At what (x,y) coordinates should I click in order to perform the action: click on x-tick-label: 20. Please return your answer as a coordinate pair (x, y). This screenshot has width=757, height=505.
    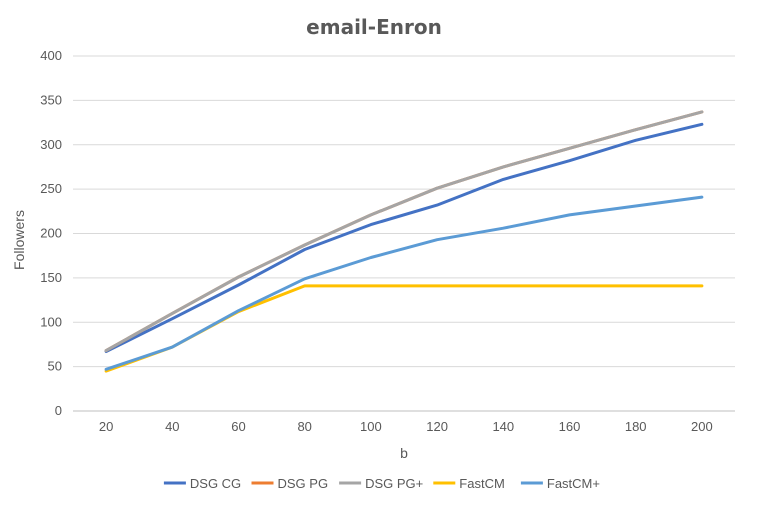
    Looking at the image, I should click on (106, 426).